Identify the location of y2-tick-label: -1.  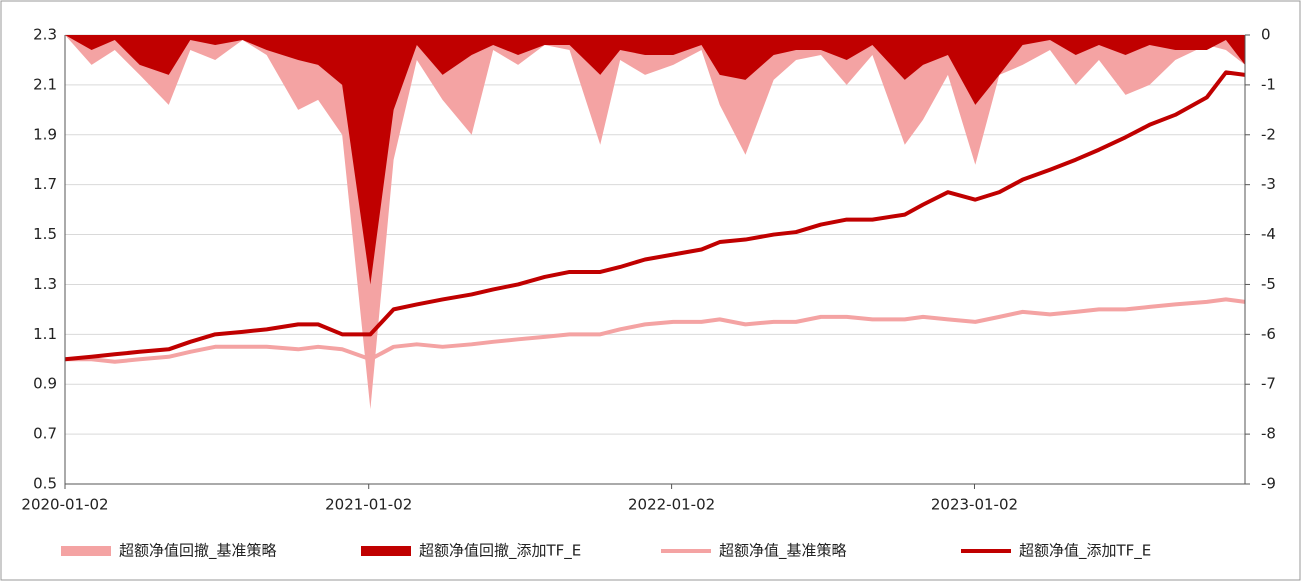
(1268, 84).